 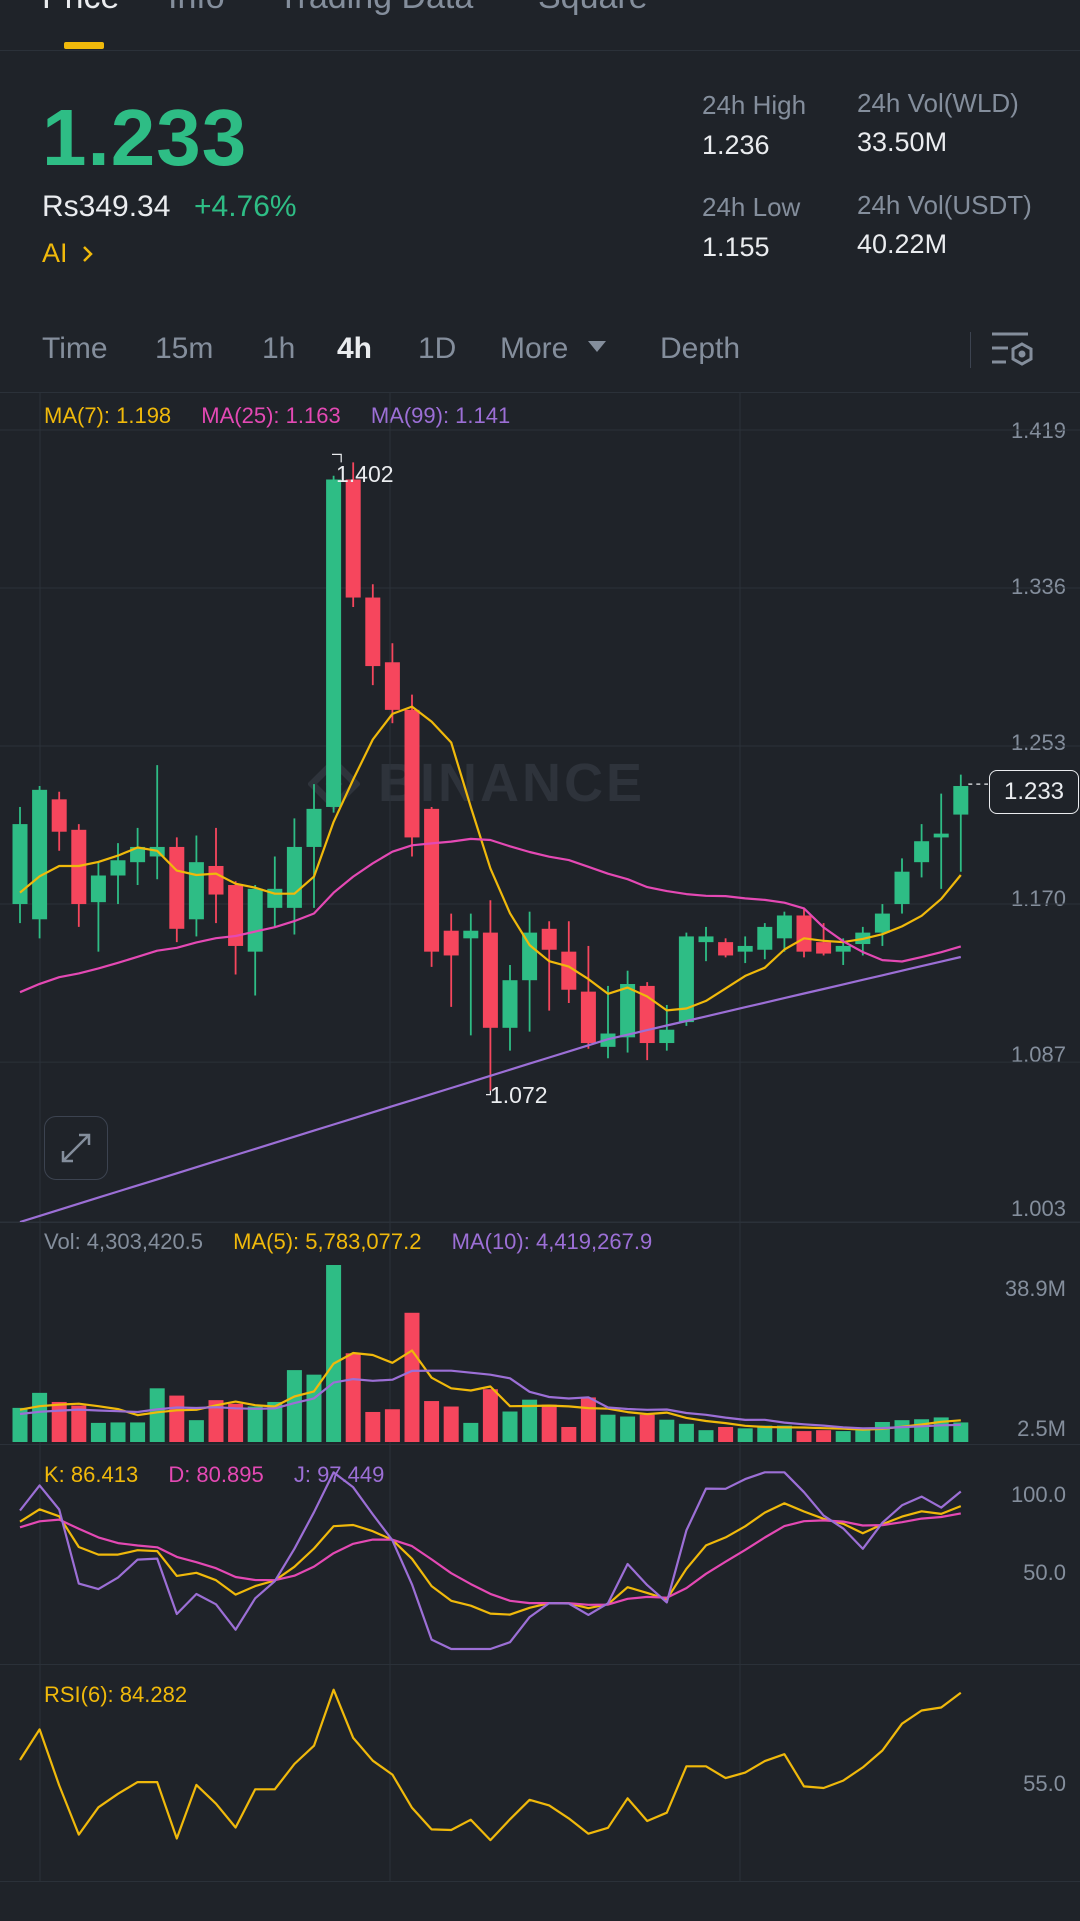 I want to click on vol-quote-label: 24h Vol(USDT), so click(x=944, y=205).